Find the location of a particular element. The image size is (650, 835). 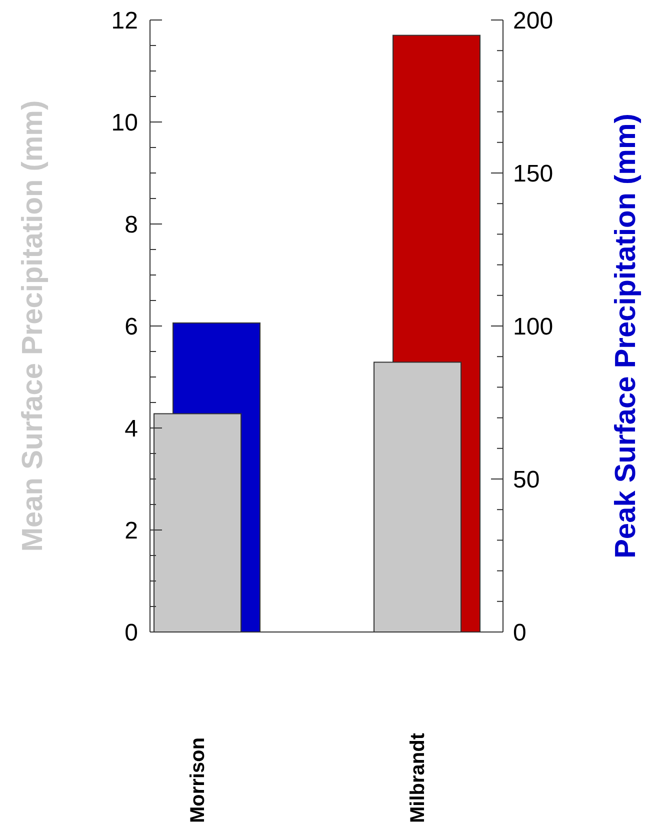

y-tick-label: 8 is located at coordinates (131, 224).